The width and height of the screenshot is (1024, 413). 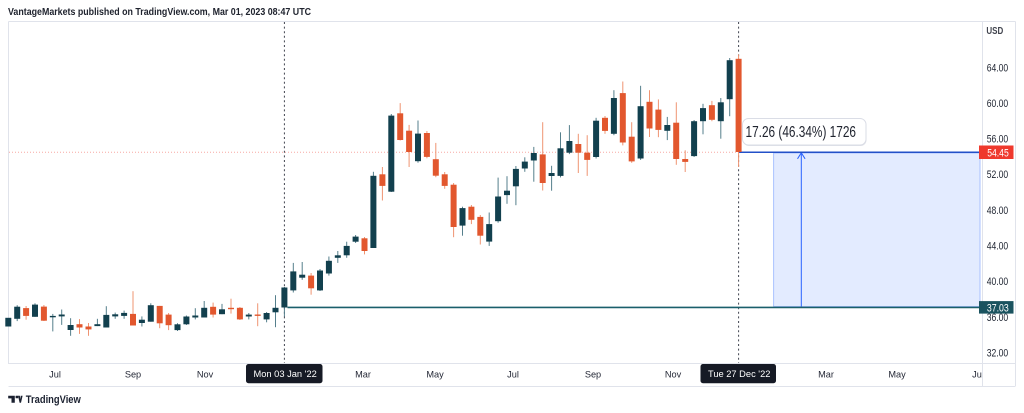 What do you see at coordinates (998, 353) in the screenshot?
I see `svg-text: 32.00` at bounding box center [998, 353].